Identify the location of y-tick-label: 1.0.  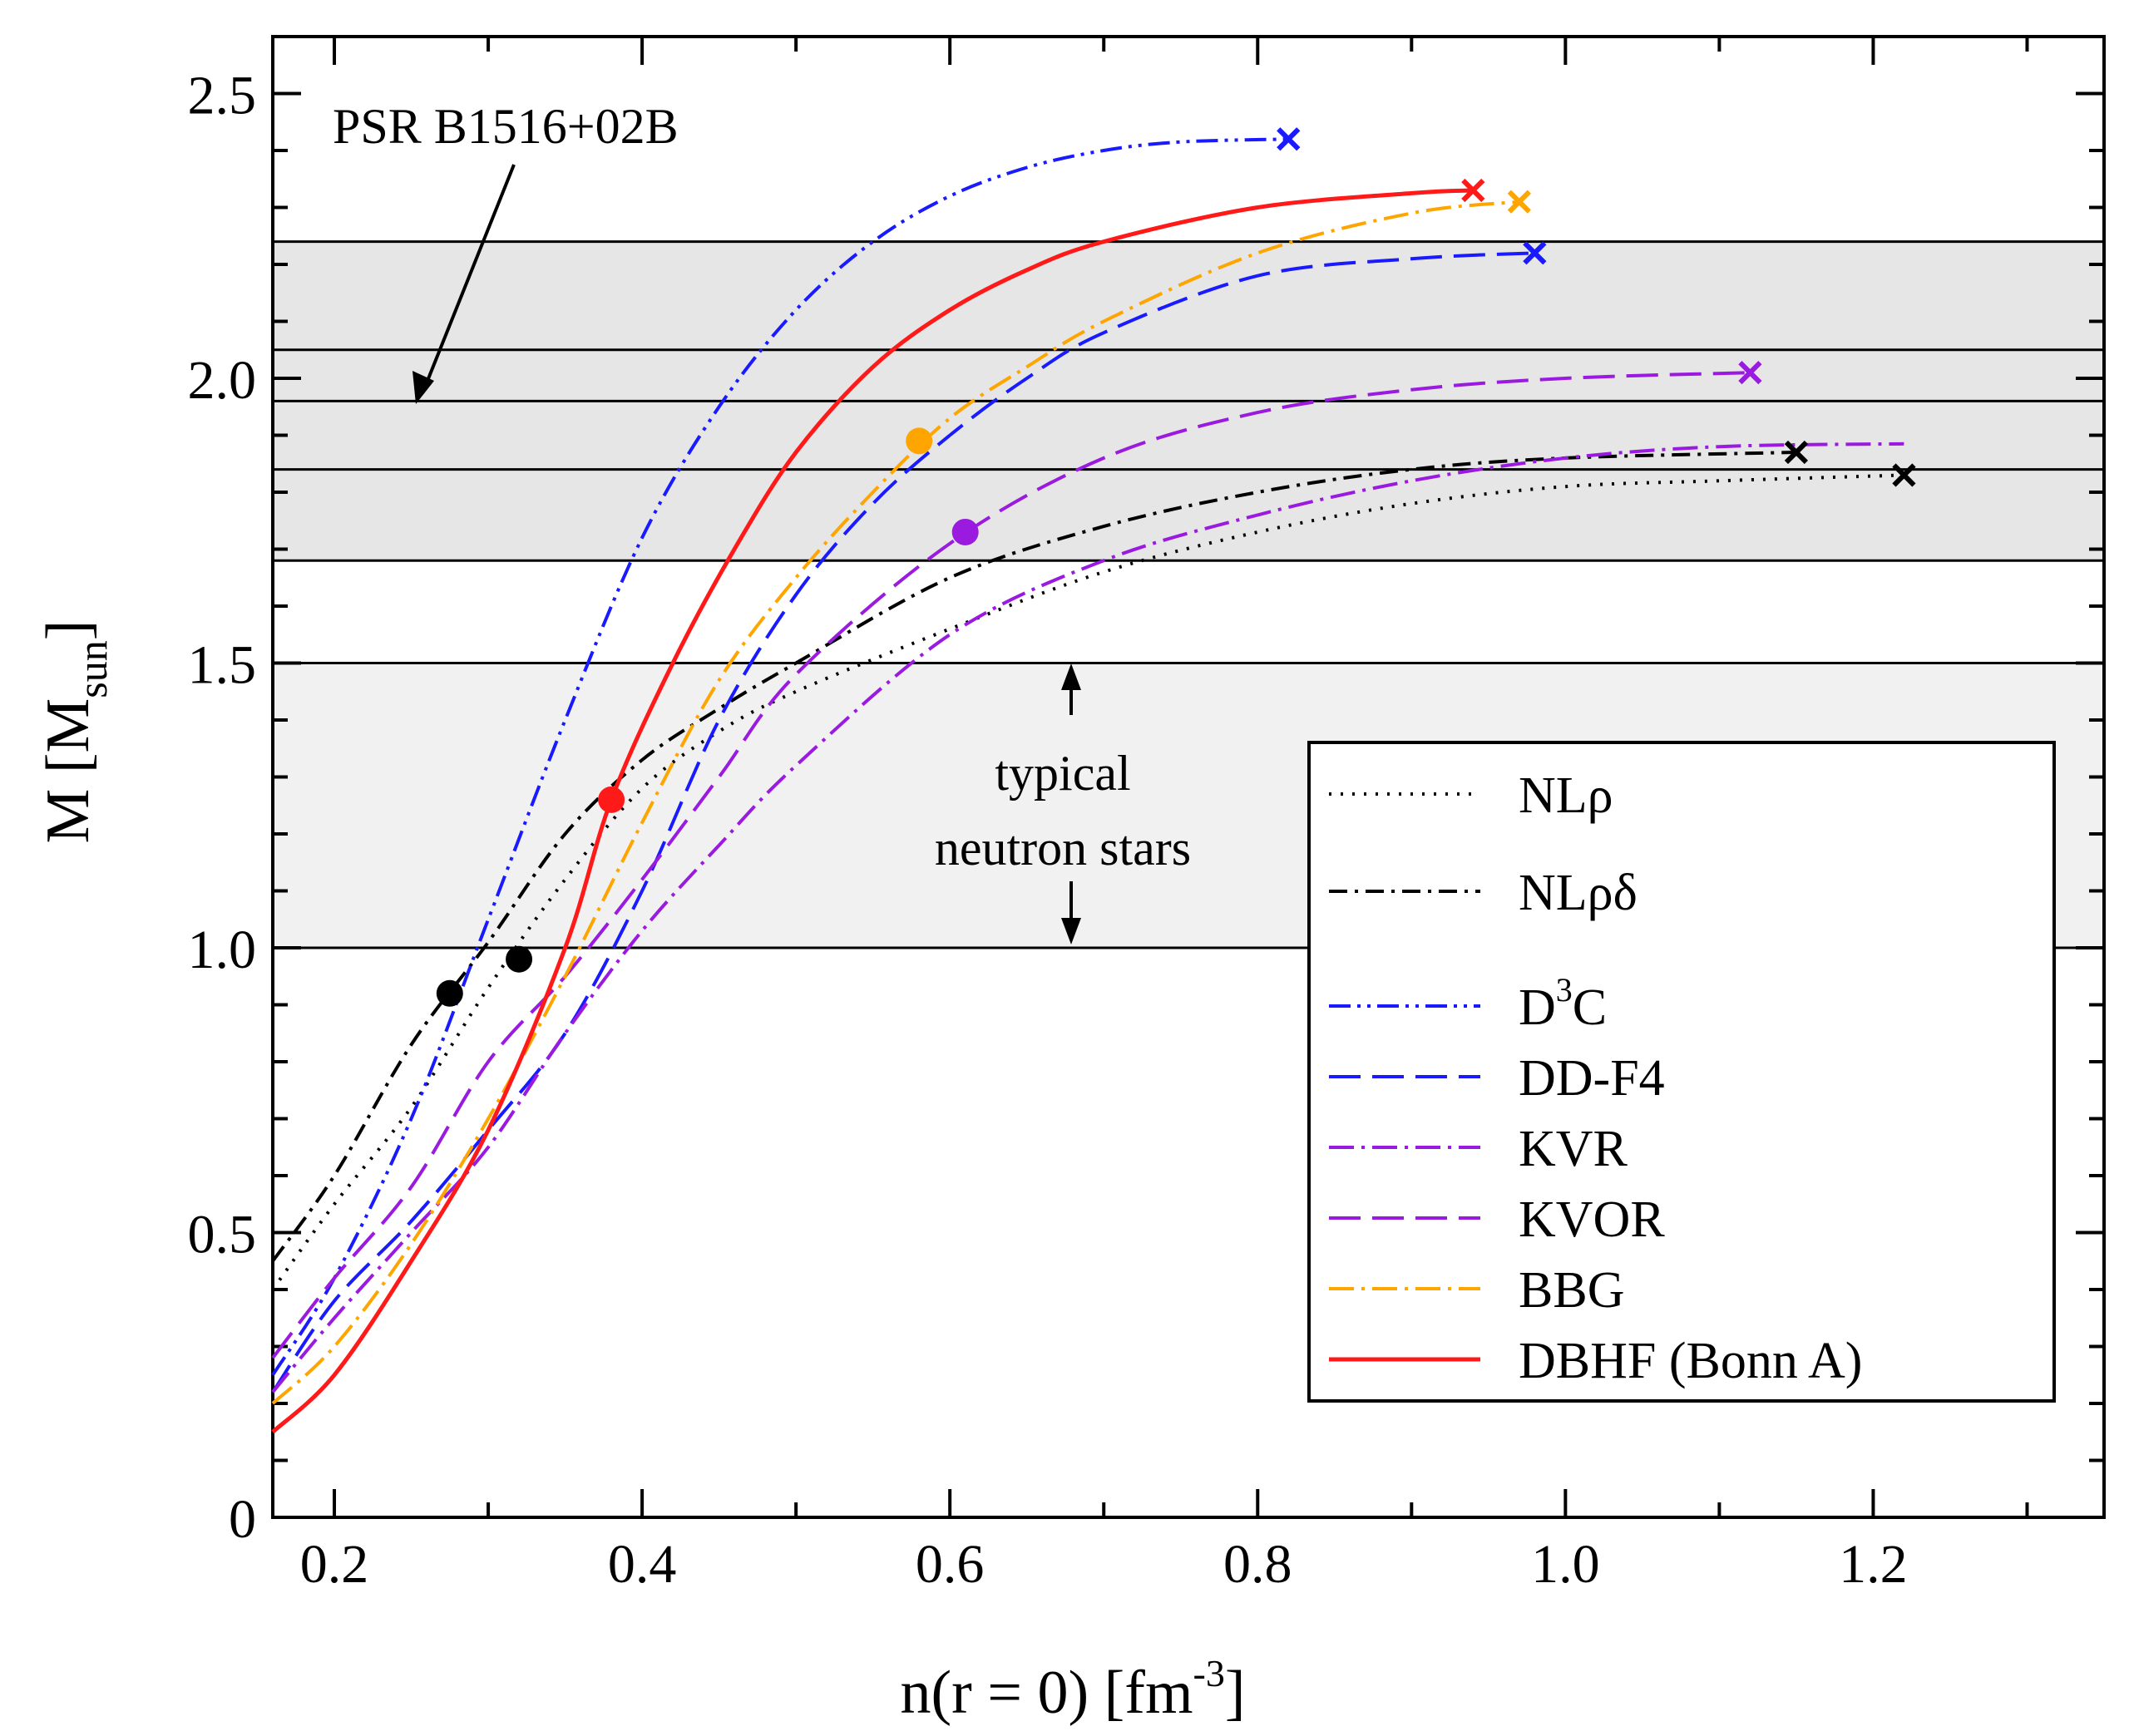
(223, 950).